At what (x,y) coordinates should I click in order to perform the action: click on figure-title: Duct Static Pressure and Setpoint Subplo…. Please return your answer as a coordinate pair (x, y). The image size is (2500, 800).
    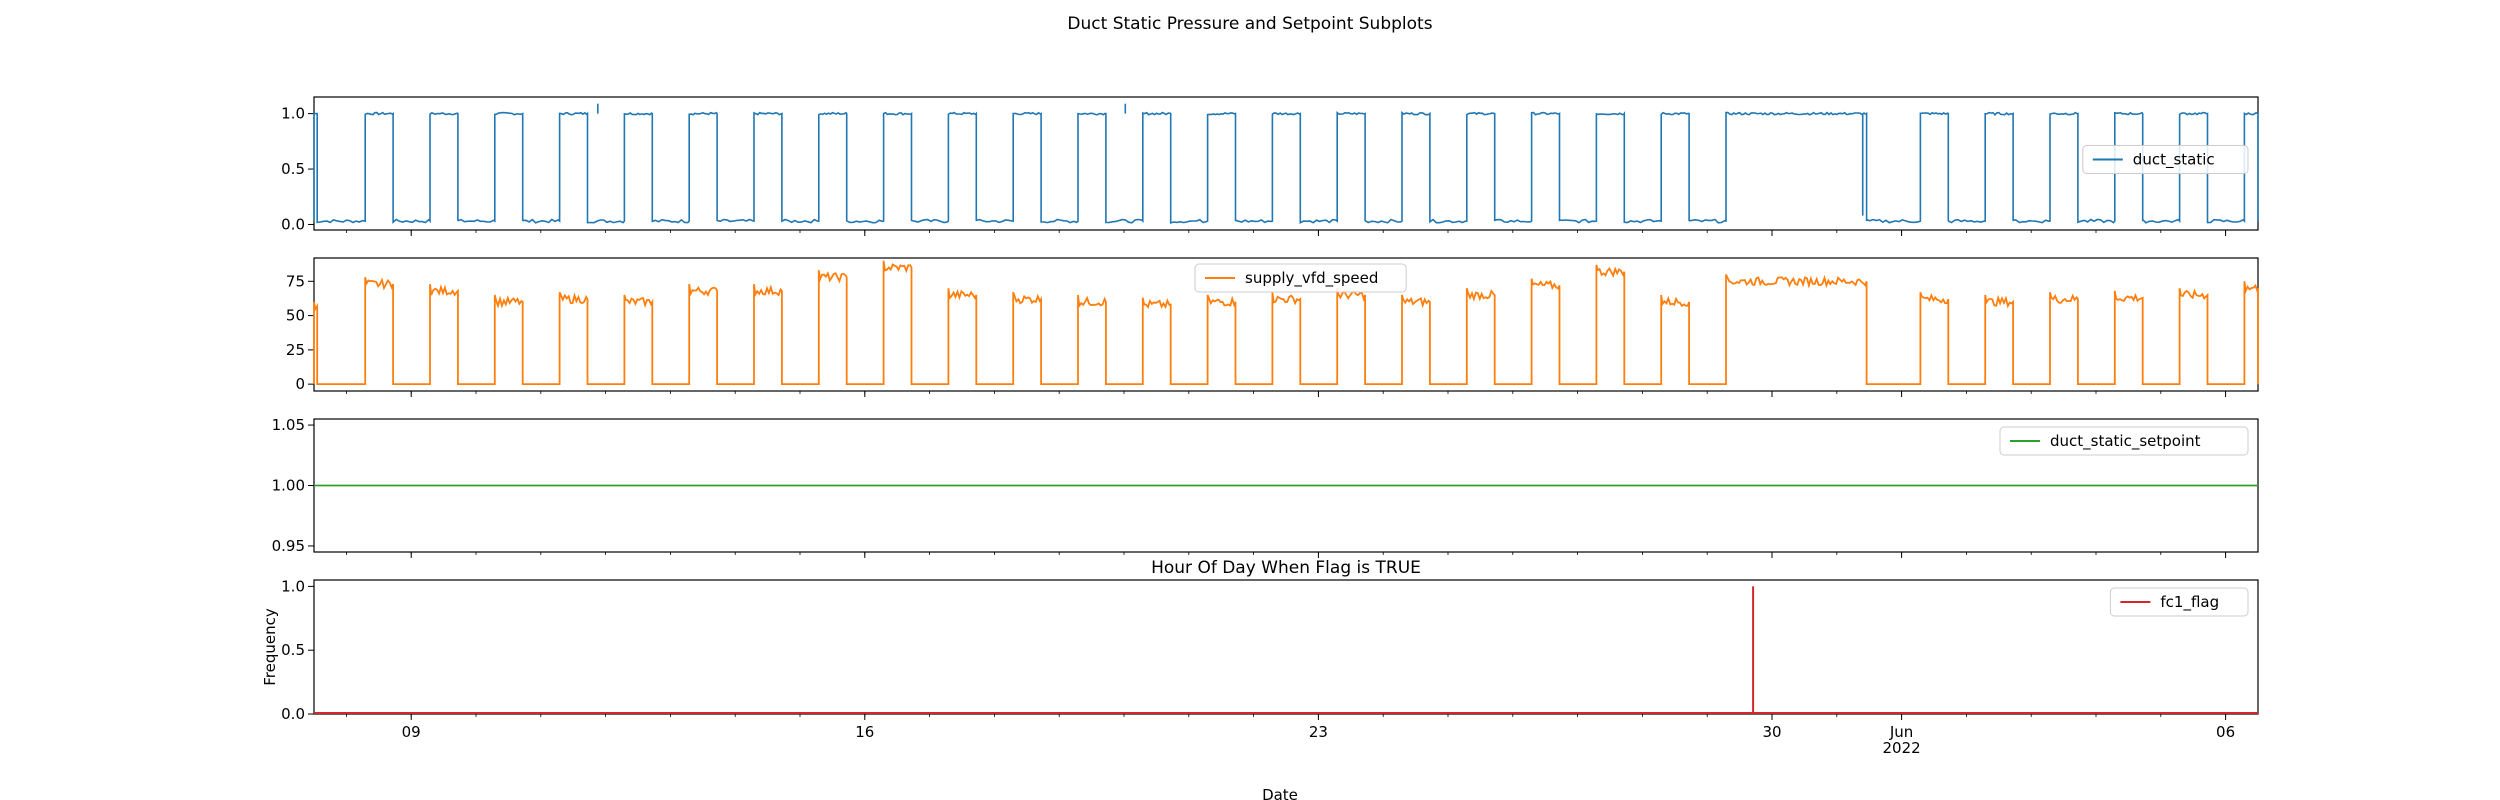
    Looking at the image, I should click on (1249, 24).